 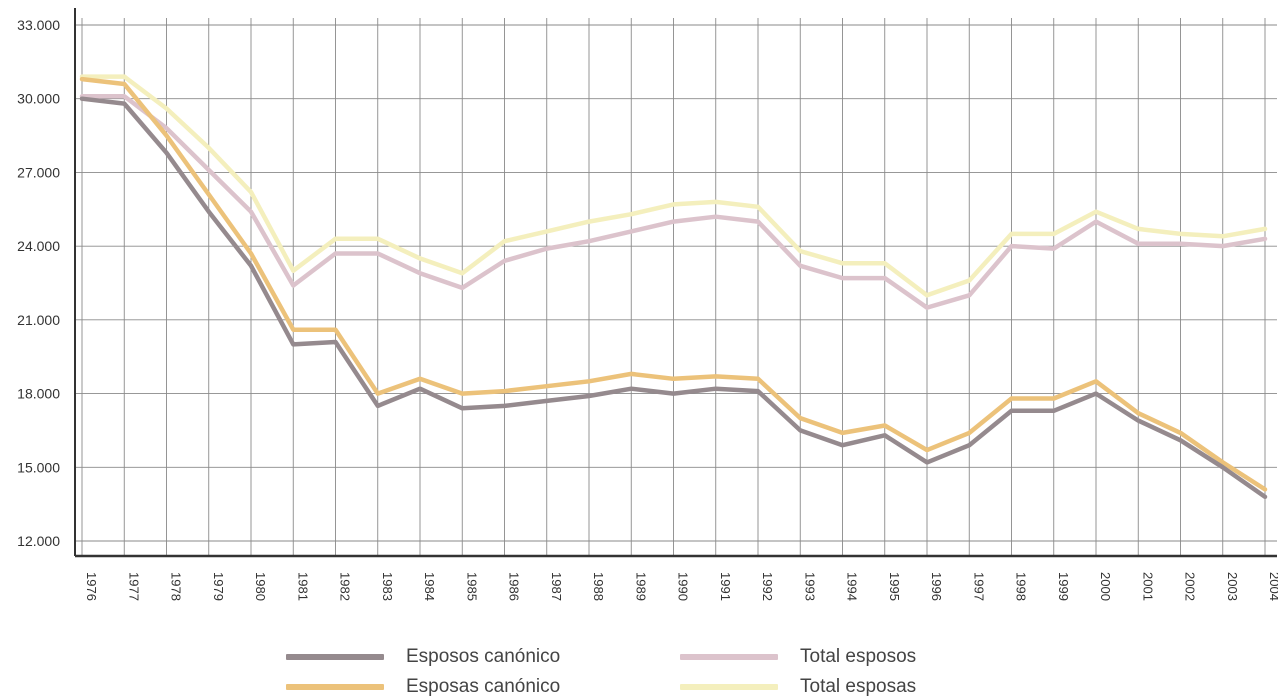 I want to click on x-tick-label: 1999, so click(x=1063, y=586).